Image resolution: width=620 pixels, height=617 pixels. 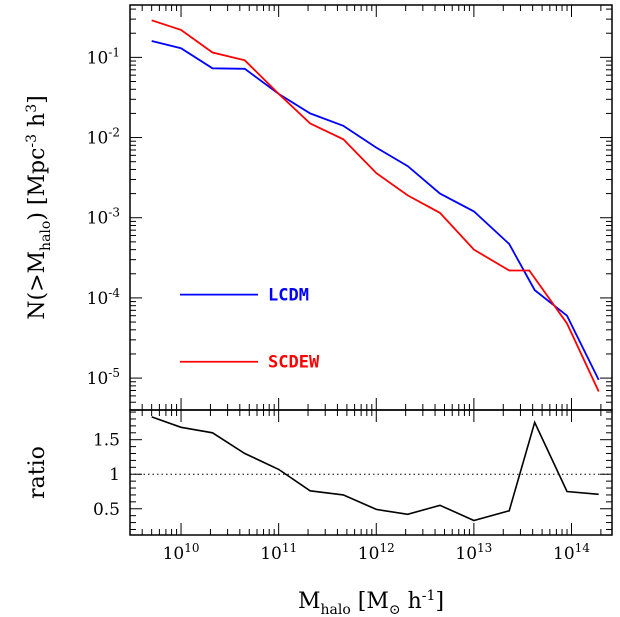 I want to click on top-y-axis-label: N(>Mhalo) [Mpc-3 h3], so click(x=39, y=207).